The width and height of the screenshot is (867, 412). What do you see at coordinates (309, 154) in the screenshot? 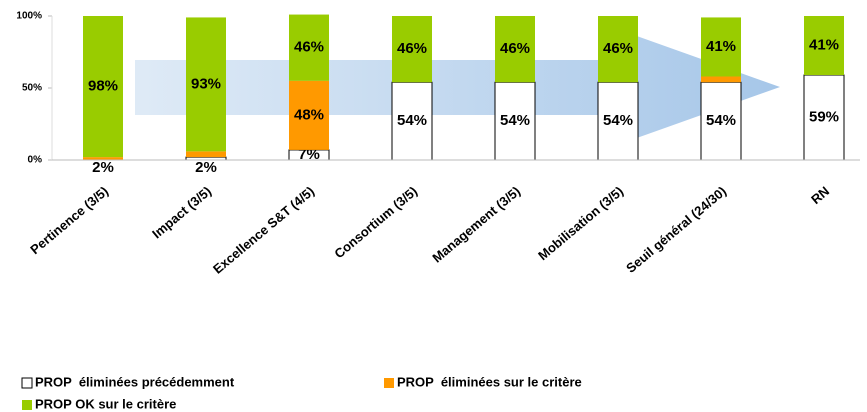
I see `data-label: 7%` at bounding box center [309, 154].